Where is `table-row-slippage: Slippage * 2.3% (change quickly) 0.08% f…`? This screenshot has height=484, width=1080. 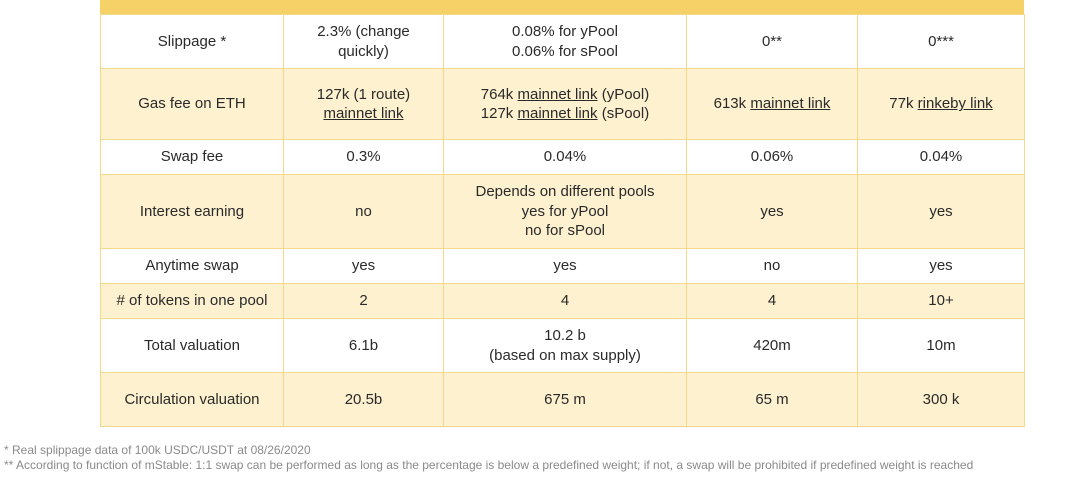 table-row-slippage: Slippage * 2.3% (change quickly) 0.08% f… is located at coordinates (562, 41).